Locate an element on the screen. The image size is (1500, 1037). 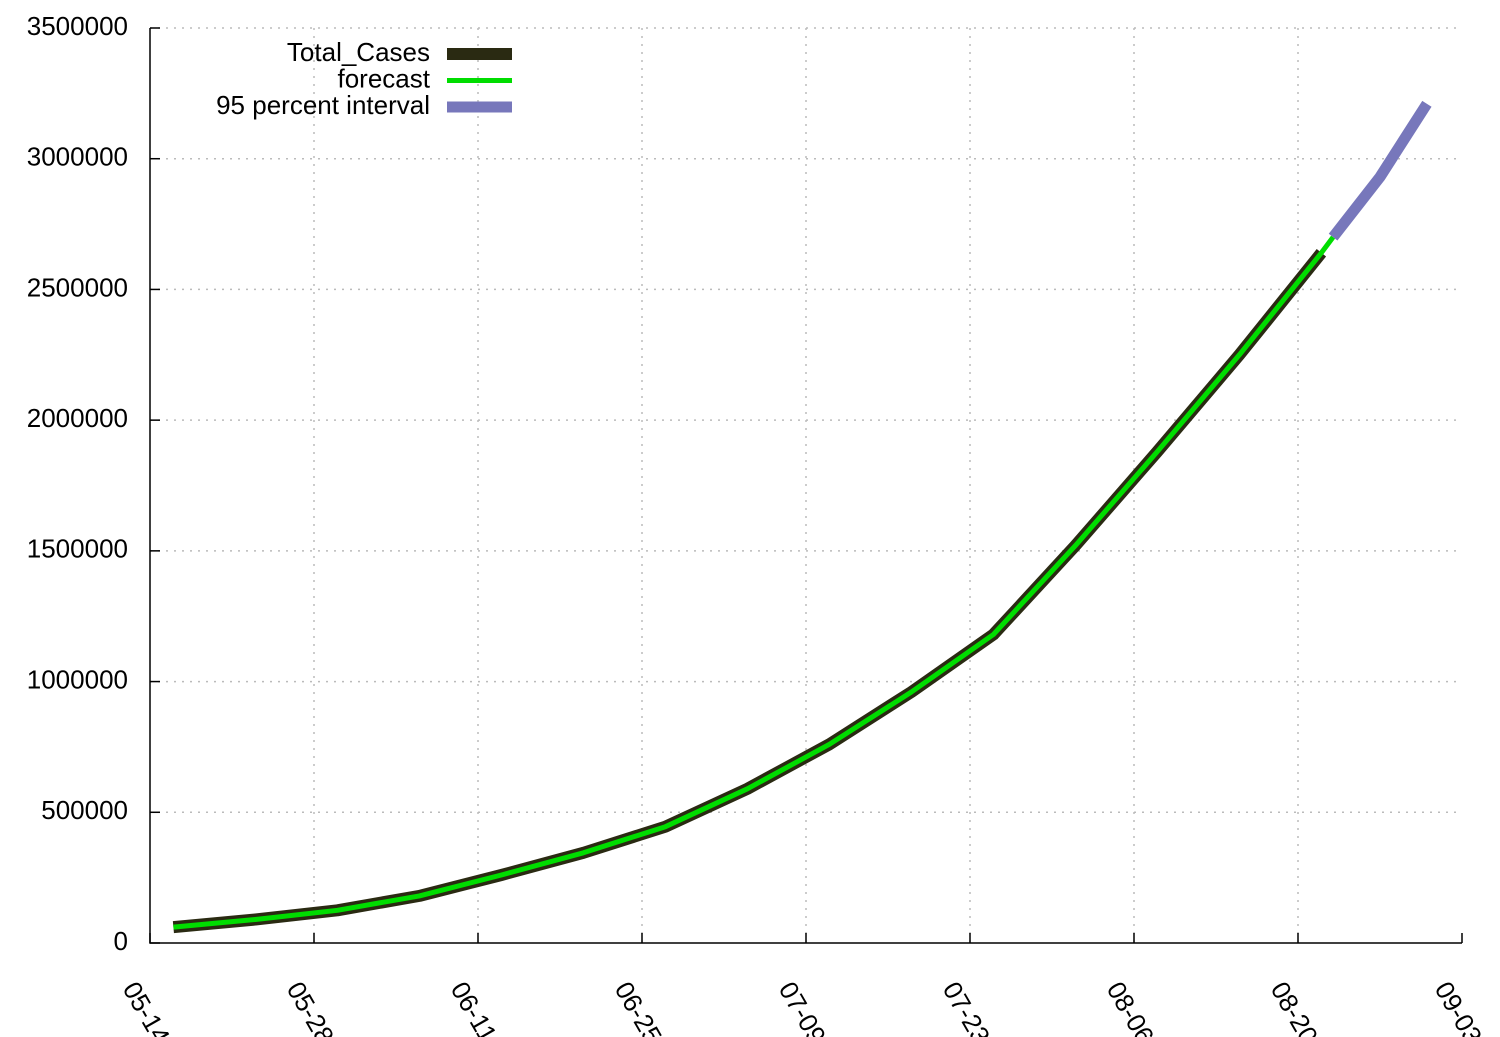
x-tick-label: 05-14 is located at coordinates (146, 1006).